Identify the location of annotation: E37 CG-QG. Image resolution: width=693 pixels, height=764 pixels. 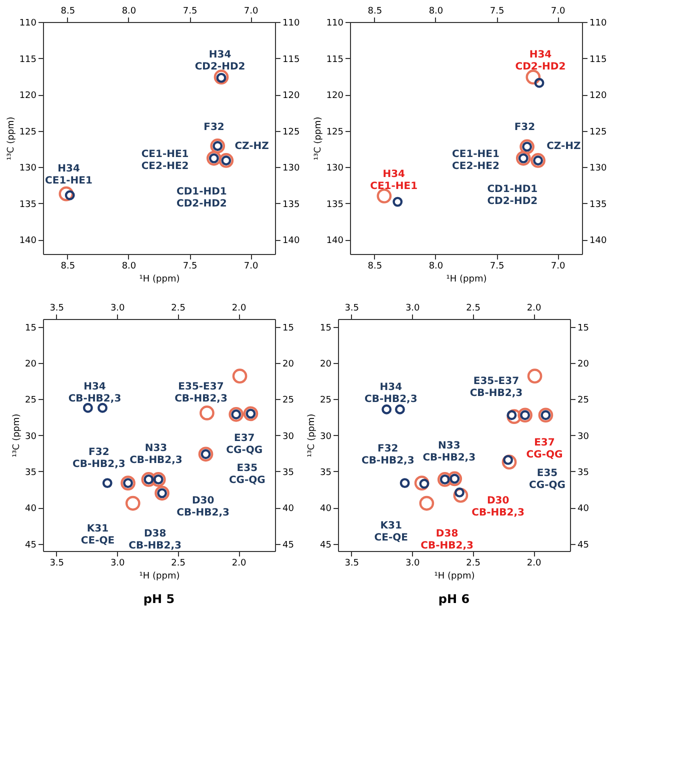
(244, 444).